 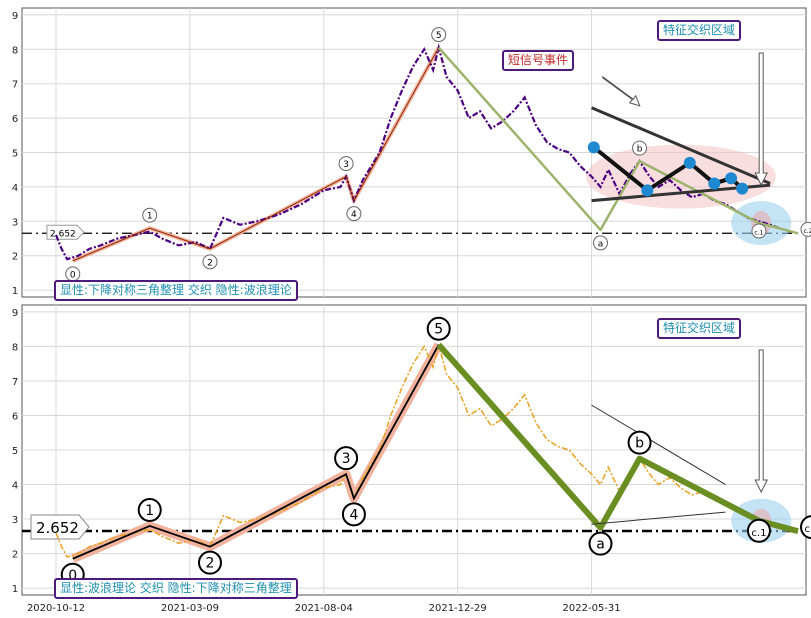 What do you see at coordinates (658, 518) in the screenshot?
I see `triangle-lower-line` at bounding box center [658, 518].